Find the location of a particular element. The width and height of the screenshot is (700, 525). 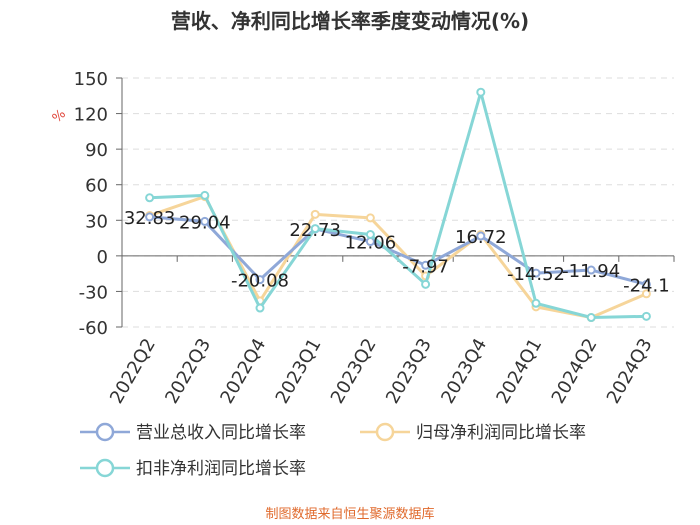

legend-label: 营业总收入同比增长率 is located at coordinates (221, 433).